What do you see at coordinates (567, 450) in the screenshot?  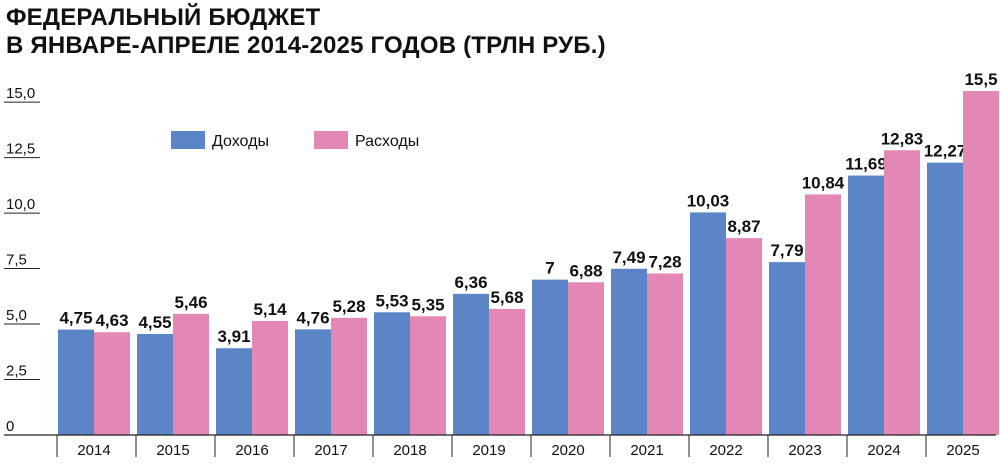 I see `x-tick-label: 2020` at bounding box center [567, 450].